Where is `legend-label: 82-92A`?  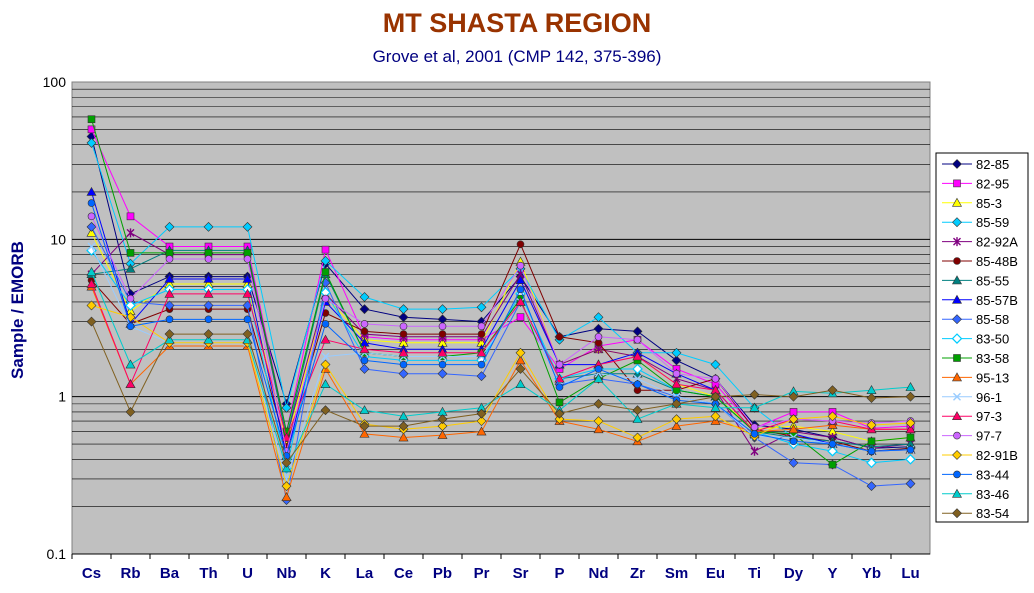 legend-label: 82-92A is located at coordinates (997, 242).